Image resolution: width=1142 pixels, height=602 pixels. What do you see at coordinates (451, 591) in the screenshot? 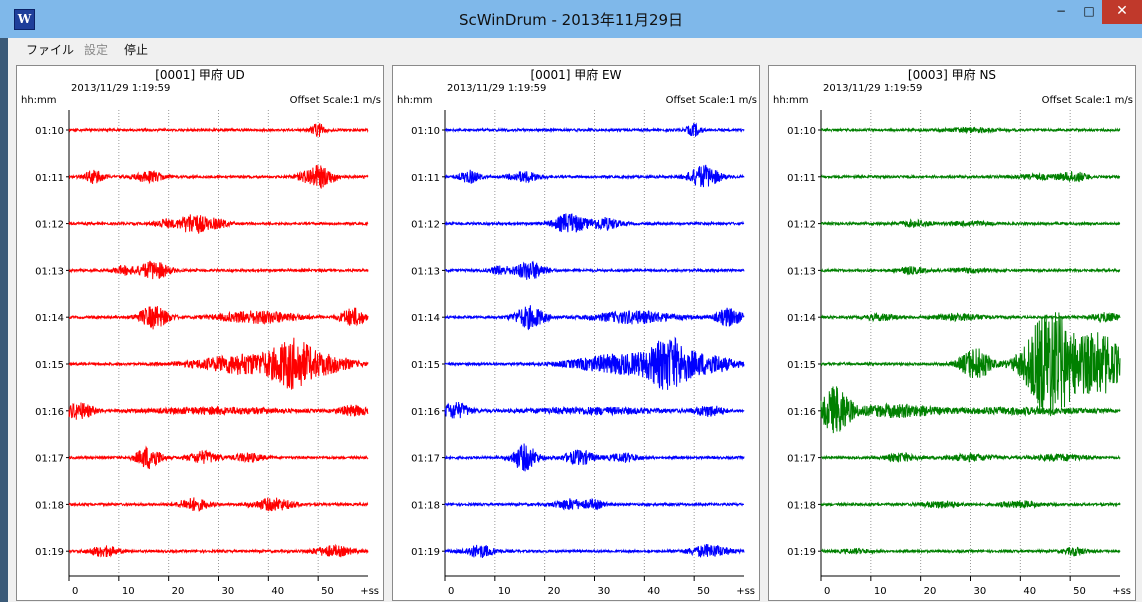
I see `x-tick-label: 0` at bounding box center [451, 591].